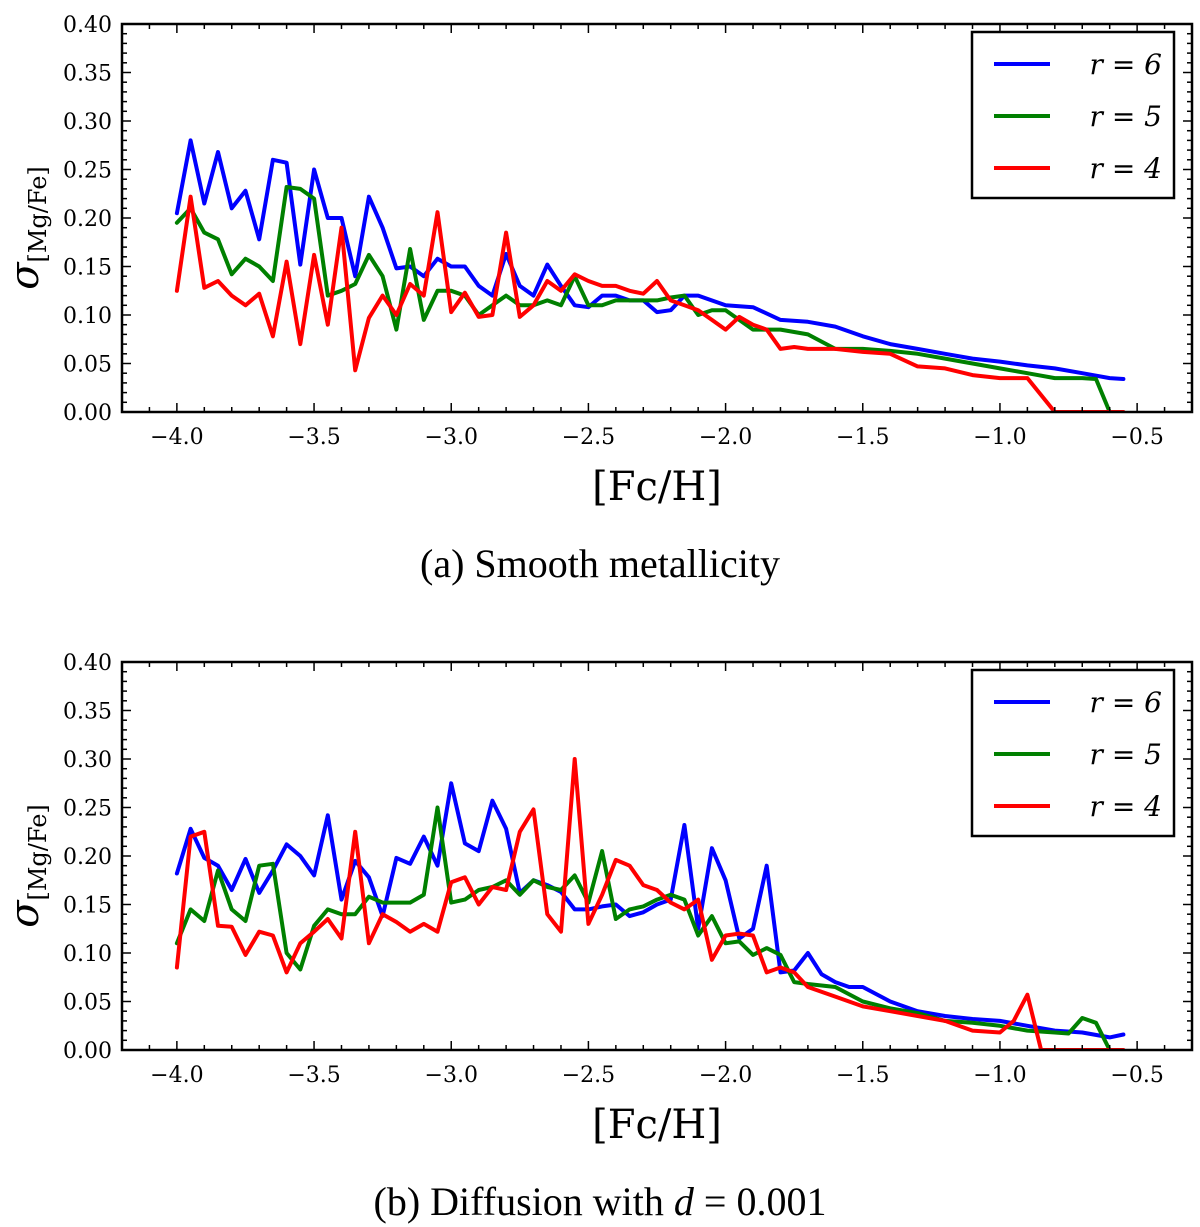  I want to click on panel-caption: (b) Diffusion with d = 0.001, so click(600, 1201).